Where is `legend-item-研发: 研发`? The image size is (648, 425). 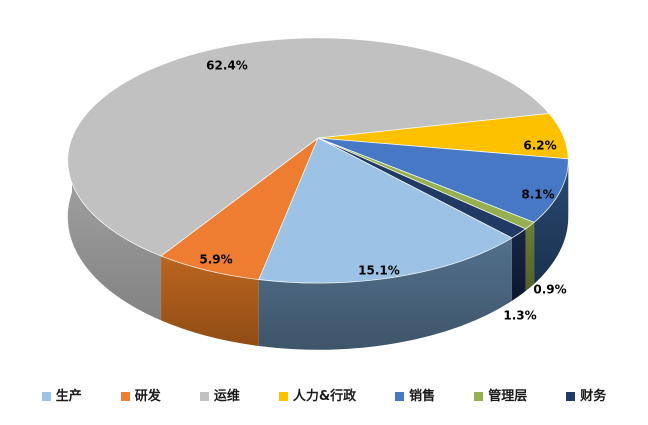
legend-item-研发: 研发 is located at coordinates (140, 396).